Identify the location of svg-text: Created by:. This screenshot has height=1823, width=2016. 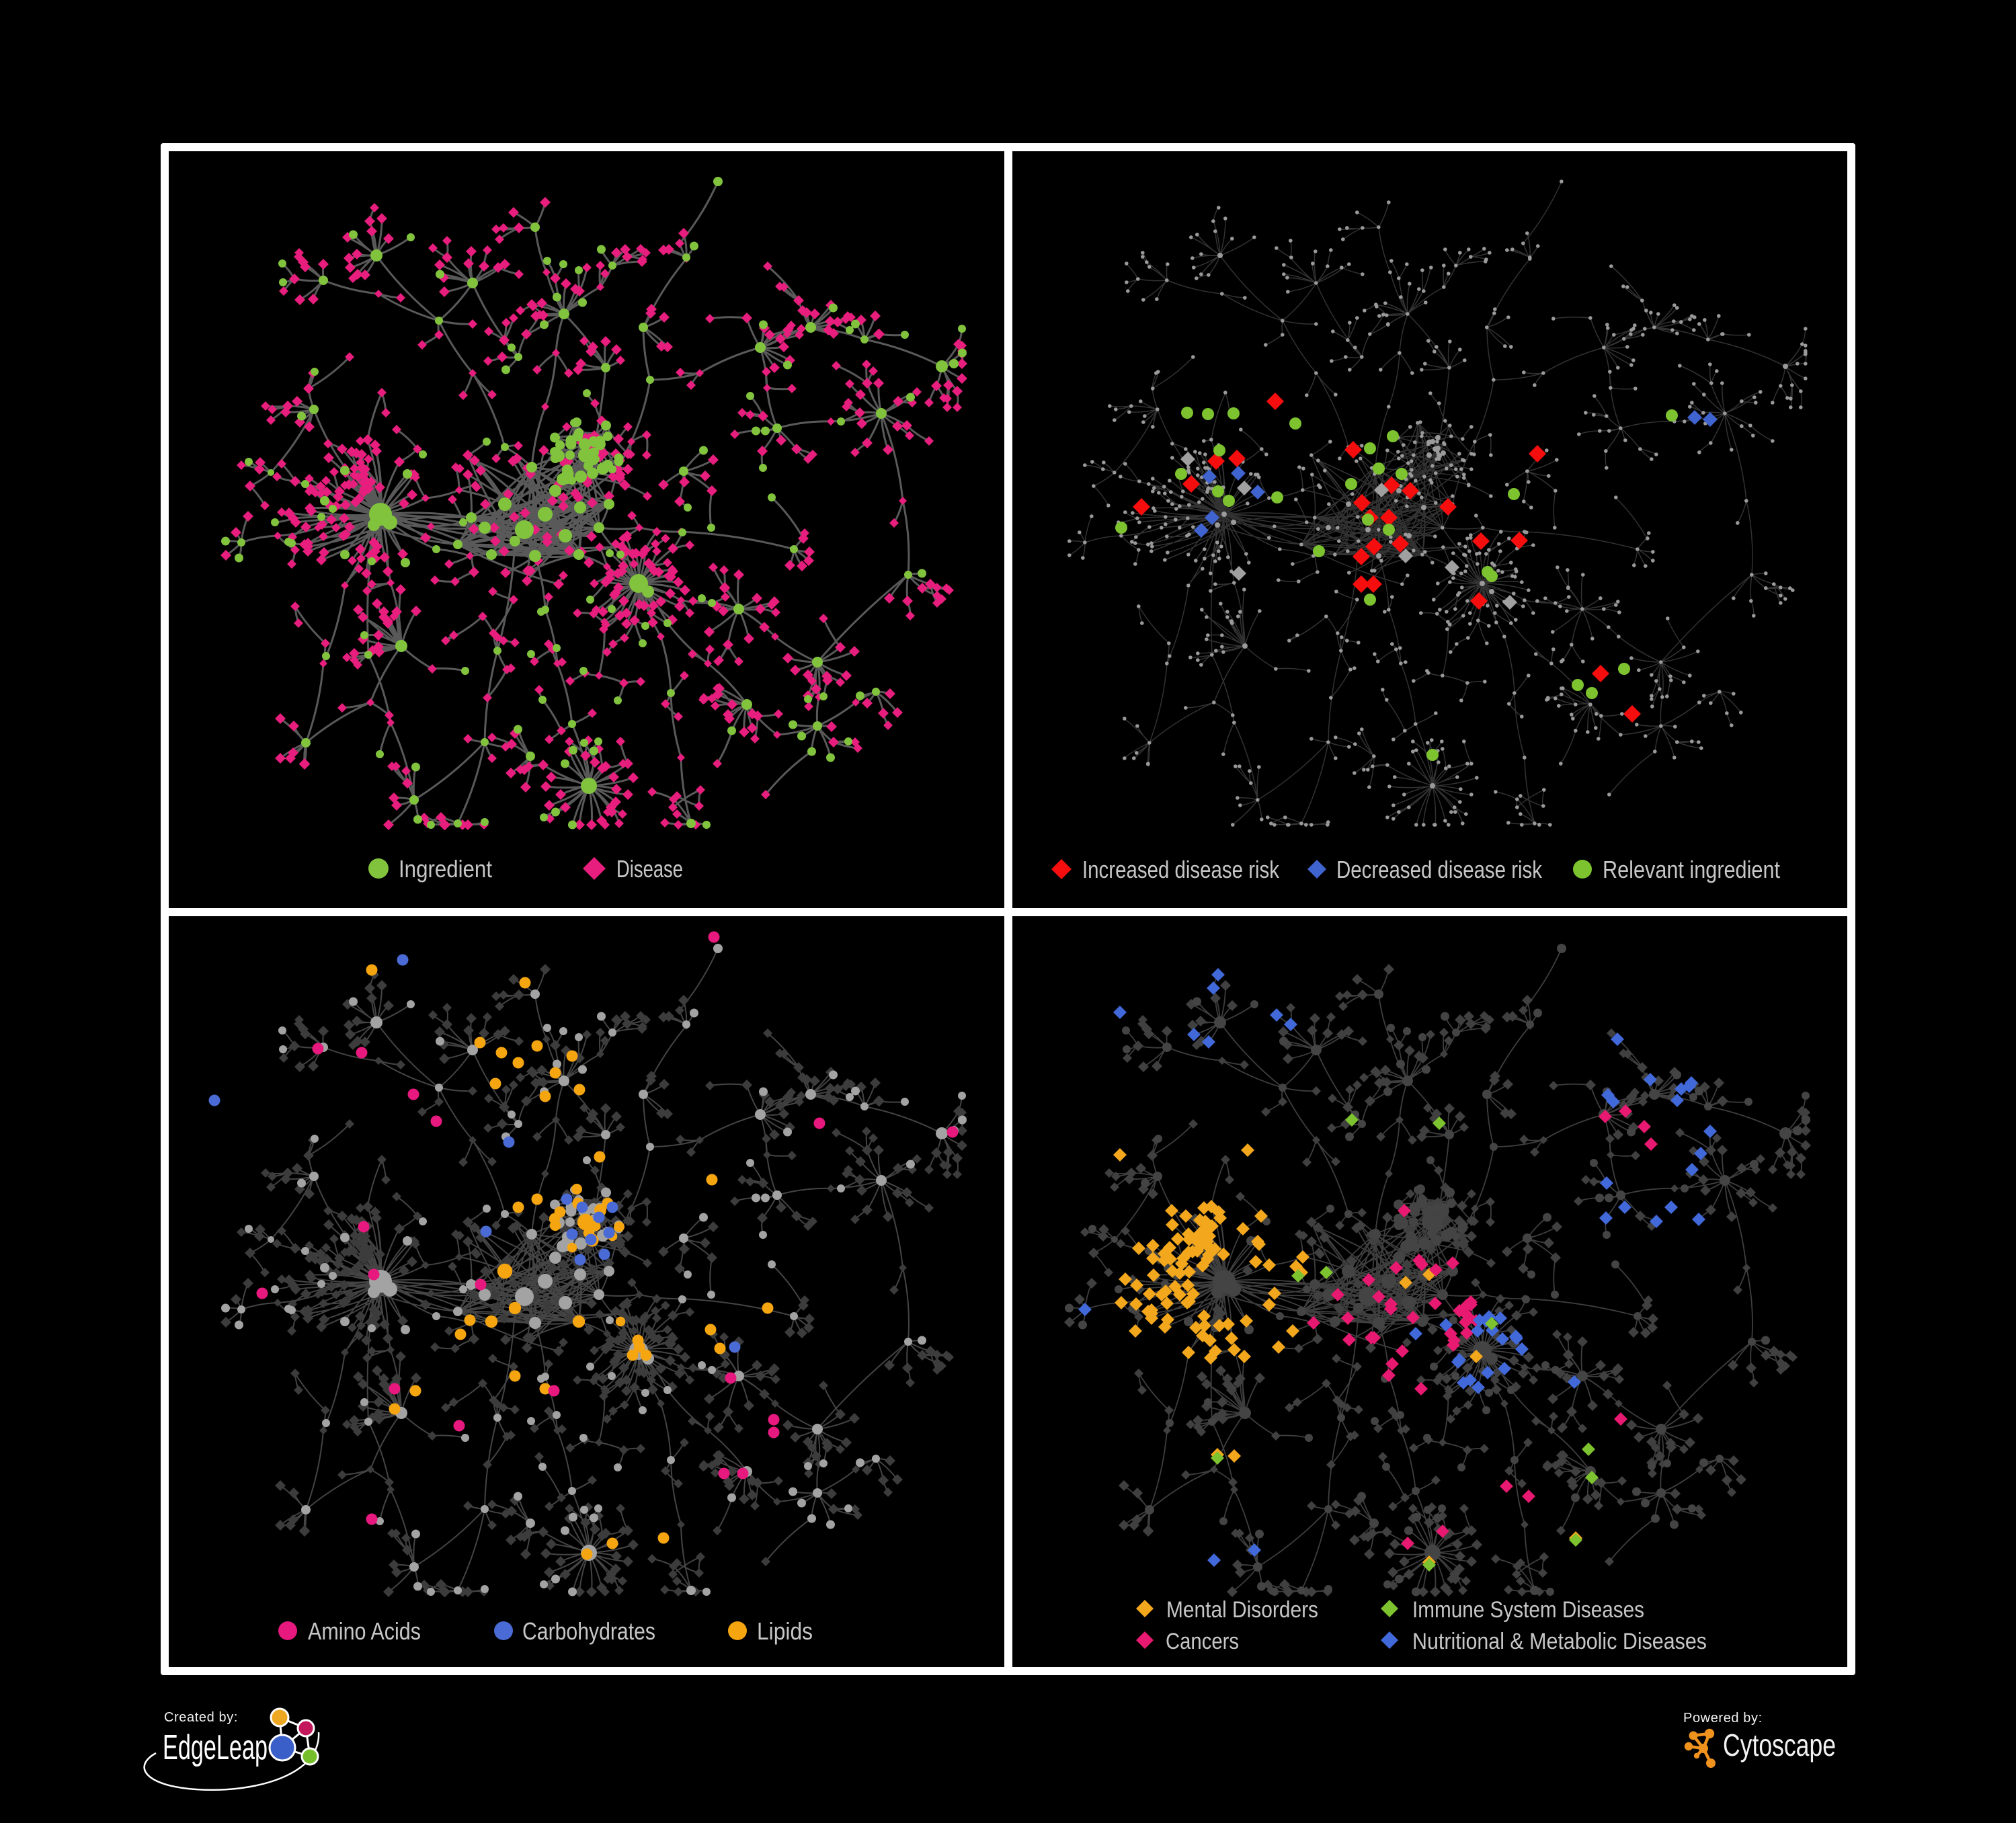
(201, 1718).